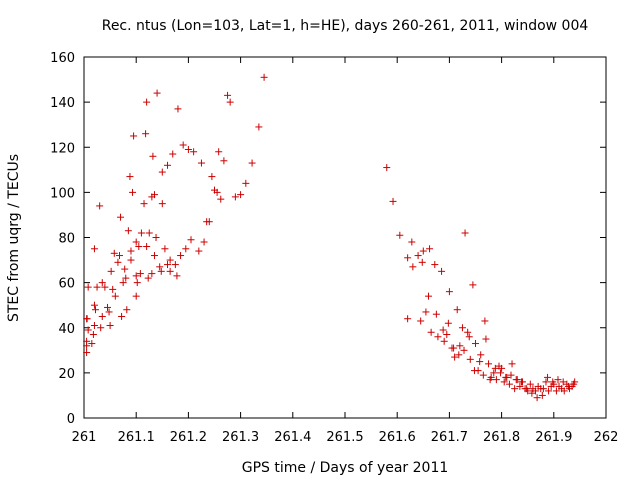 Image resolution: width=640 pixels, height=480 pixels. What do you see at coordinates (397, 437) in the screenshot?
I see `x-tick-label: 261.6` at bounding box center [397, 437].